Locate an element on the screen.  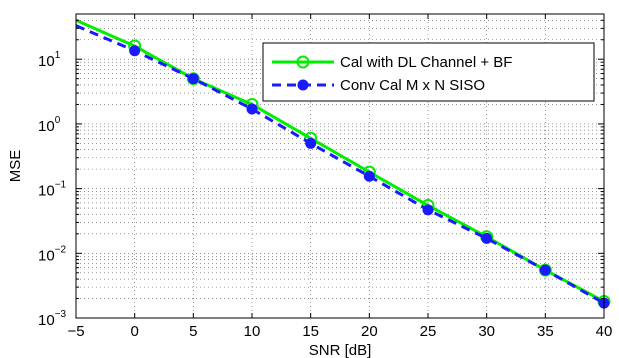
x-tick-label: 20 is located at coordinates (369, 331).